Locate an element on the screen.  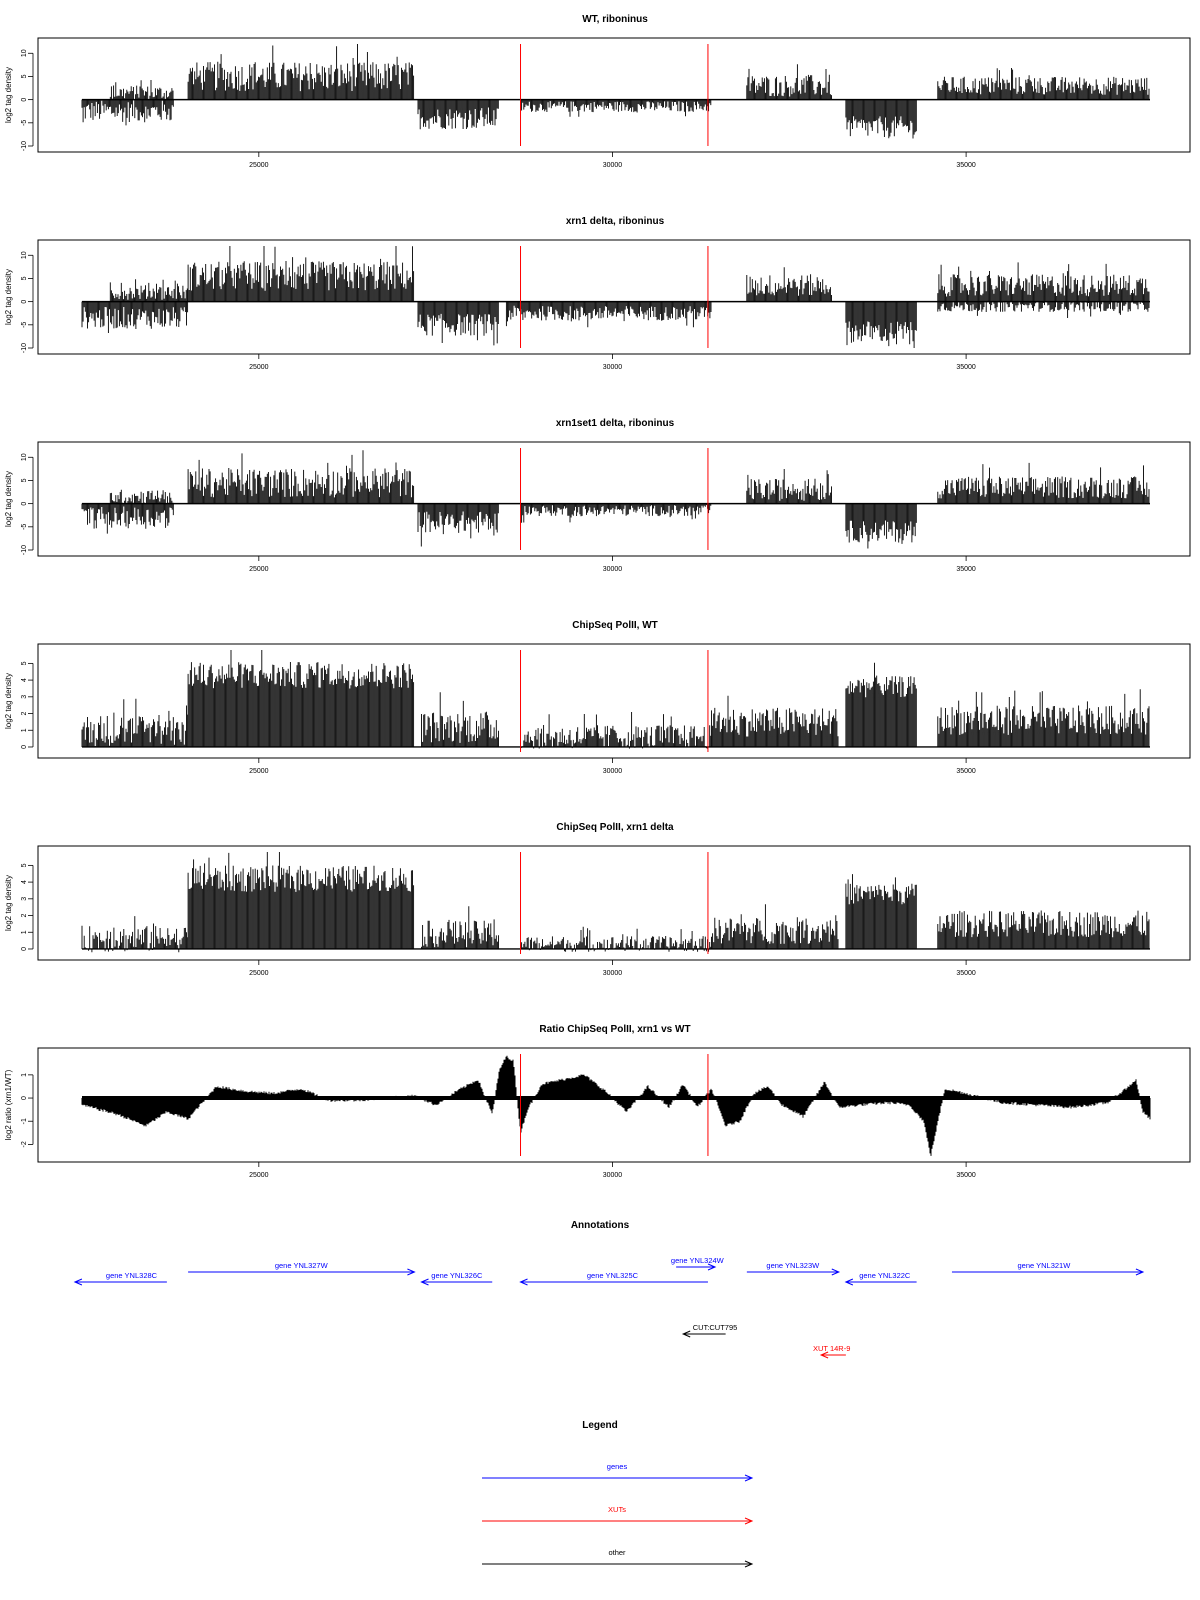
feature-gene: gene YNL325C is located at coordinates (613, 1278).